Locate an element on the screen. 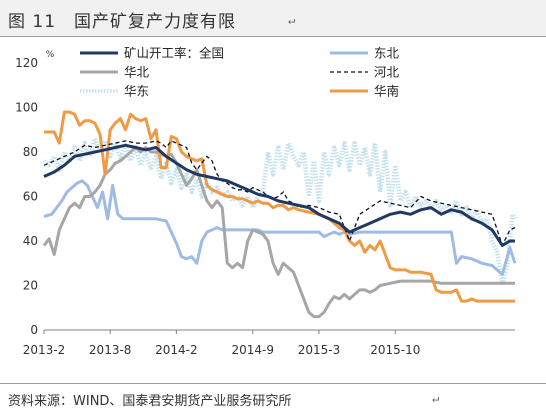 This screenshot has height=420, width=546. x-tick-label: 2014-9 is located at coordinates (253, 350).